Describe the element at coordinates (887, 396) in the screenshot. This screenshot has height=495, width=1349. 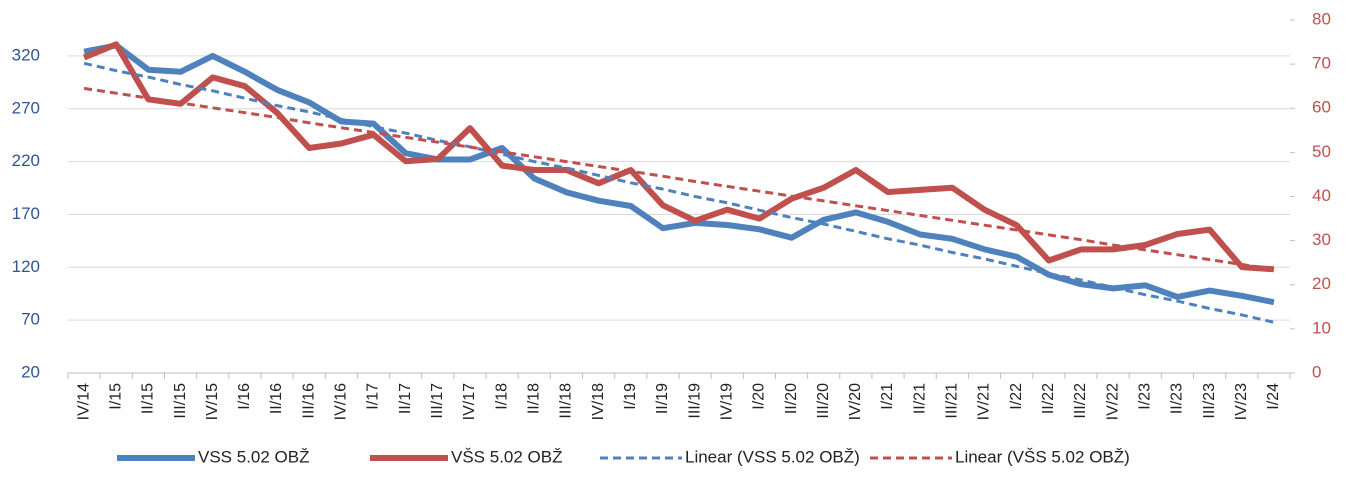
I see `x-tick-label: I/21` at that location.